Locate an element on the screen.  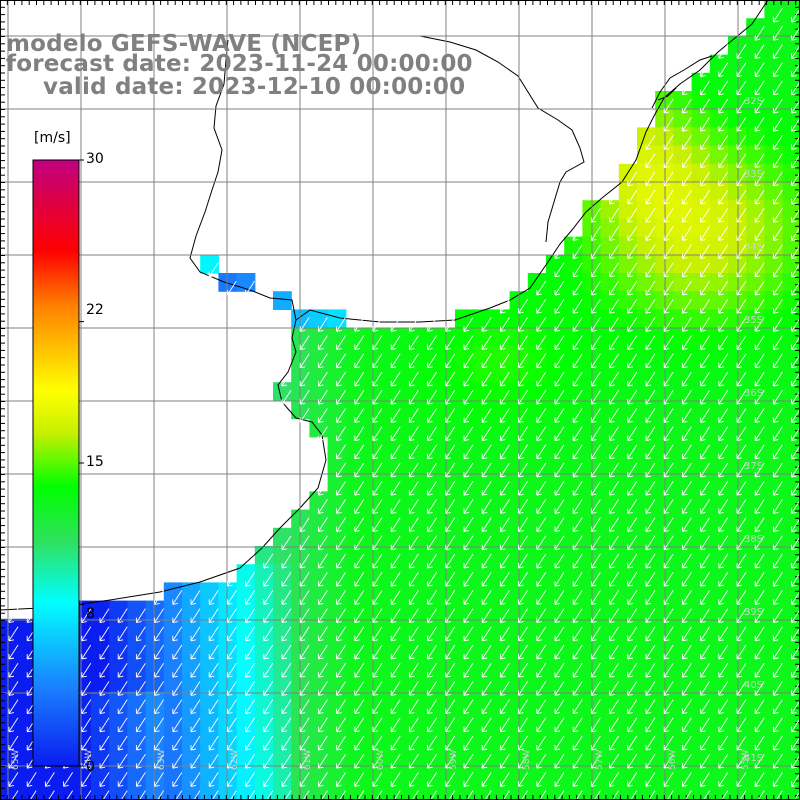
longitude-label: 62W is located at coordinates (235, 760).